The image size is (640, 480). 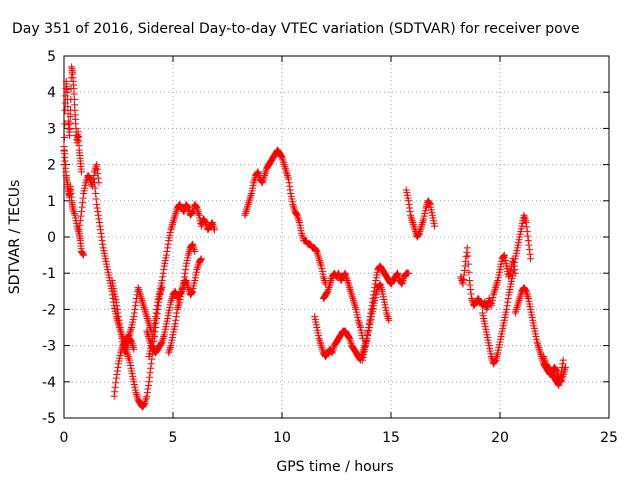 What do you see at coordinates (49, 419) in the screenshot?
I see `y-tick-label: -5` at bounding box center [49, 419].